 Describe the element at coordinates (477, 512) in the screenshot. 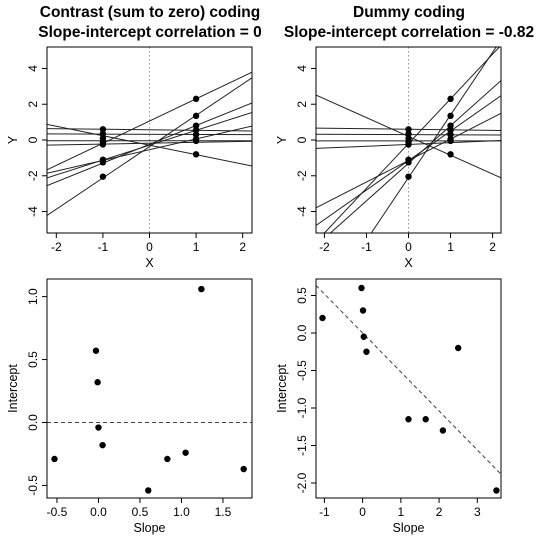

I see `x-tick-label: 3` at that location.